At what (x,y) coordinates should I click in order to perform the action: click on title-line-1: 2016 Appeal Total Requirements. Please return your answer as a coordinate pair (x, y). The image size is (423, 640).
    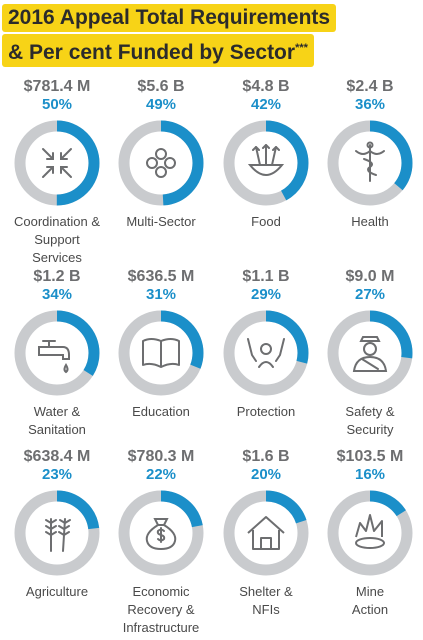
    Looking at the image, I should click on (169, 18).